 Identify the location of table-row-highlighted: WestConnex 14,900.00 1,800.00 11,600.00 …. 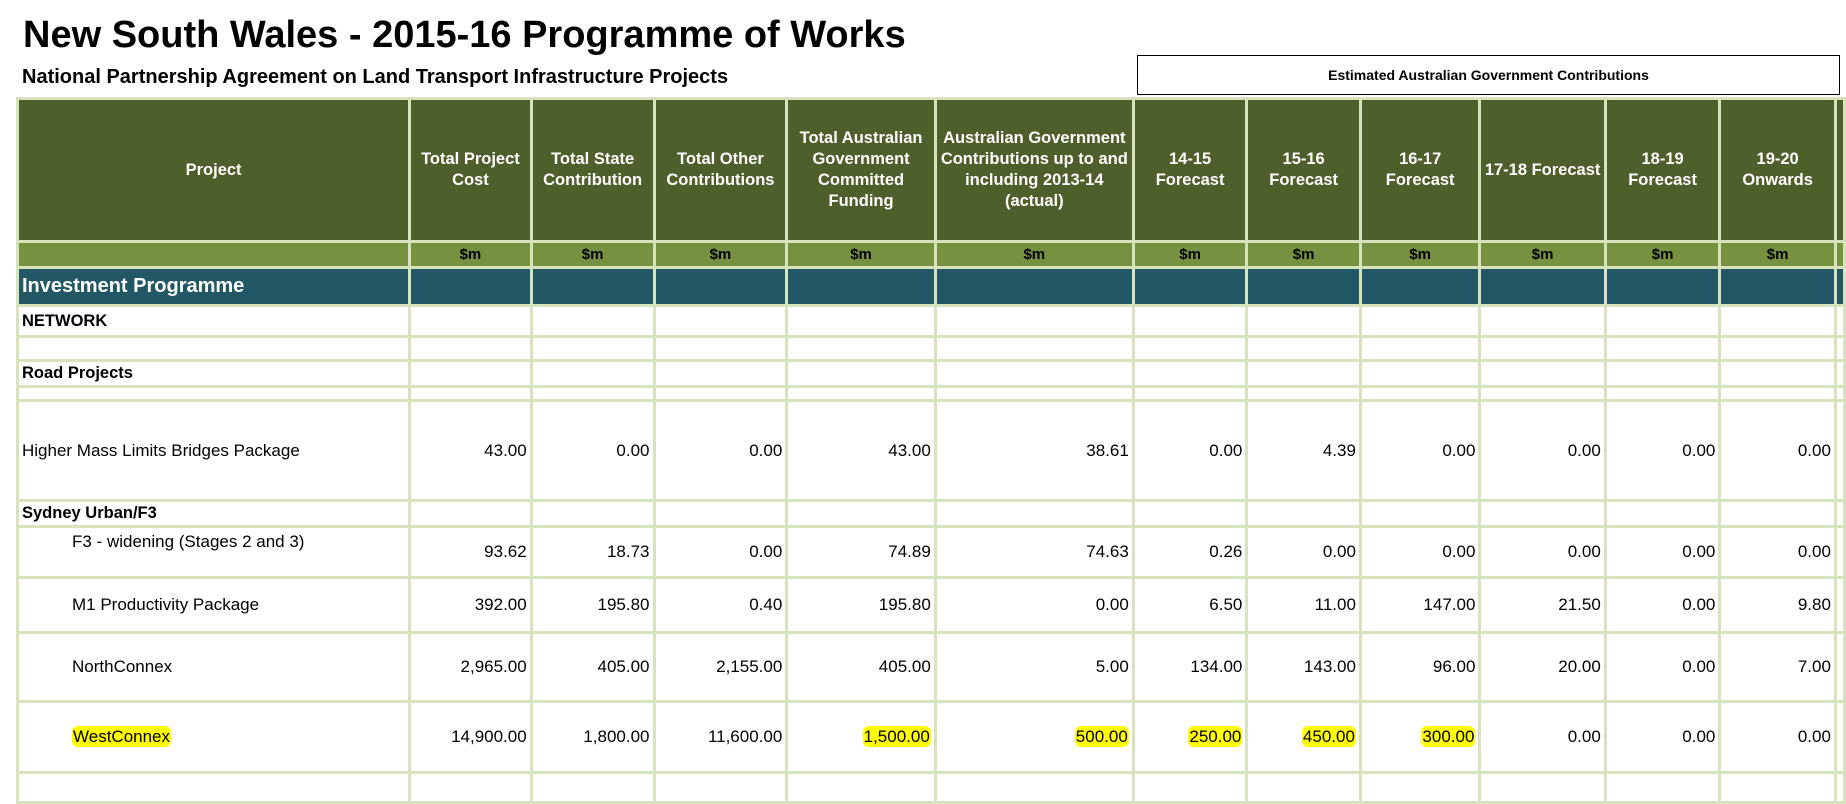
(930, 737).